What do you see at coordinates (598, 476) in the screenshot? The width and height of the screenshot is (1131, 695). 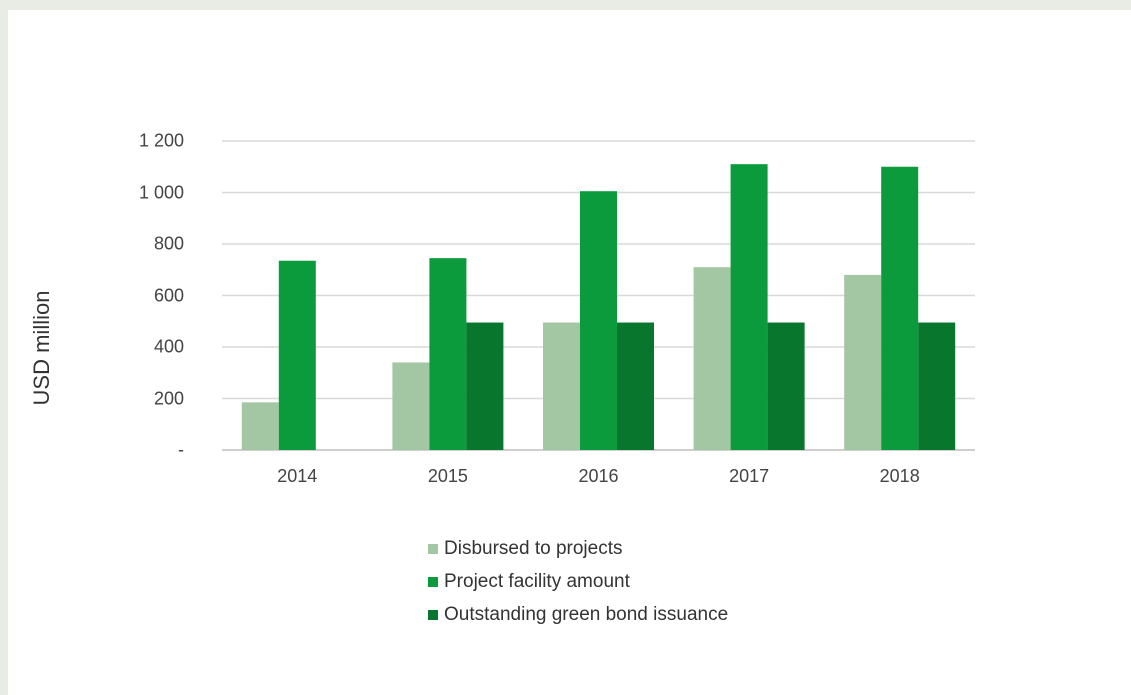 I see `x-tick-label: 2016` at bounding box center [598, 476].